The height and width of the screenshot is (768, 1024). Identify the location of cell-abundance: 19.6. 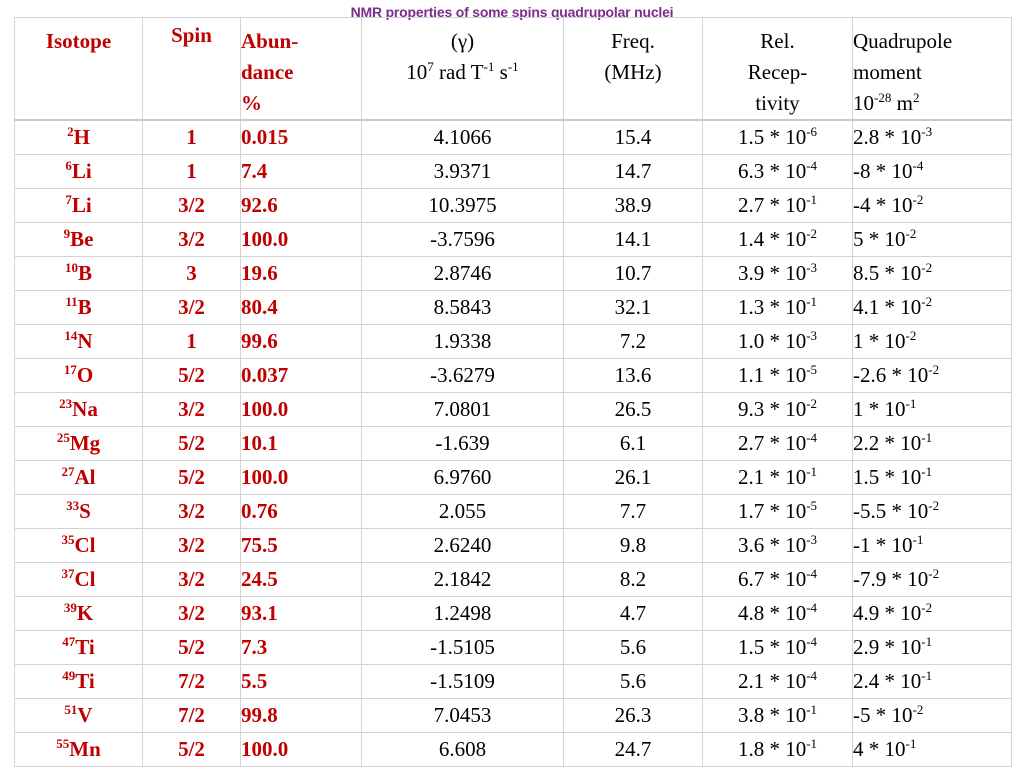
(301, 273).